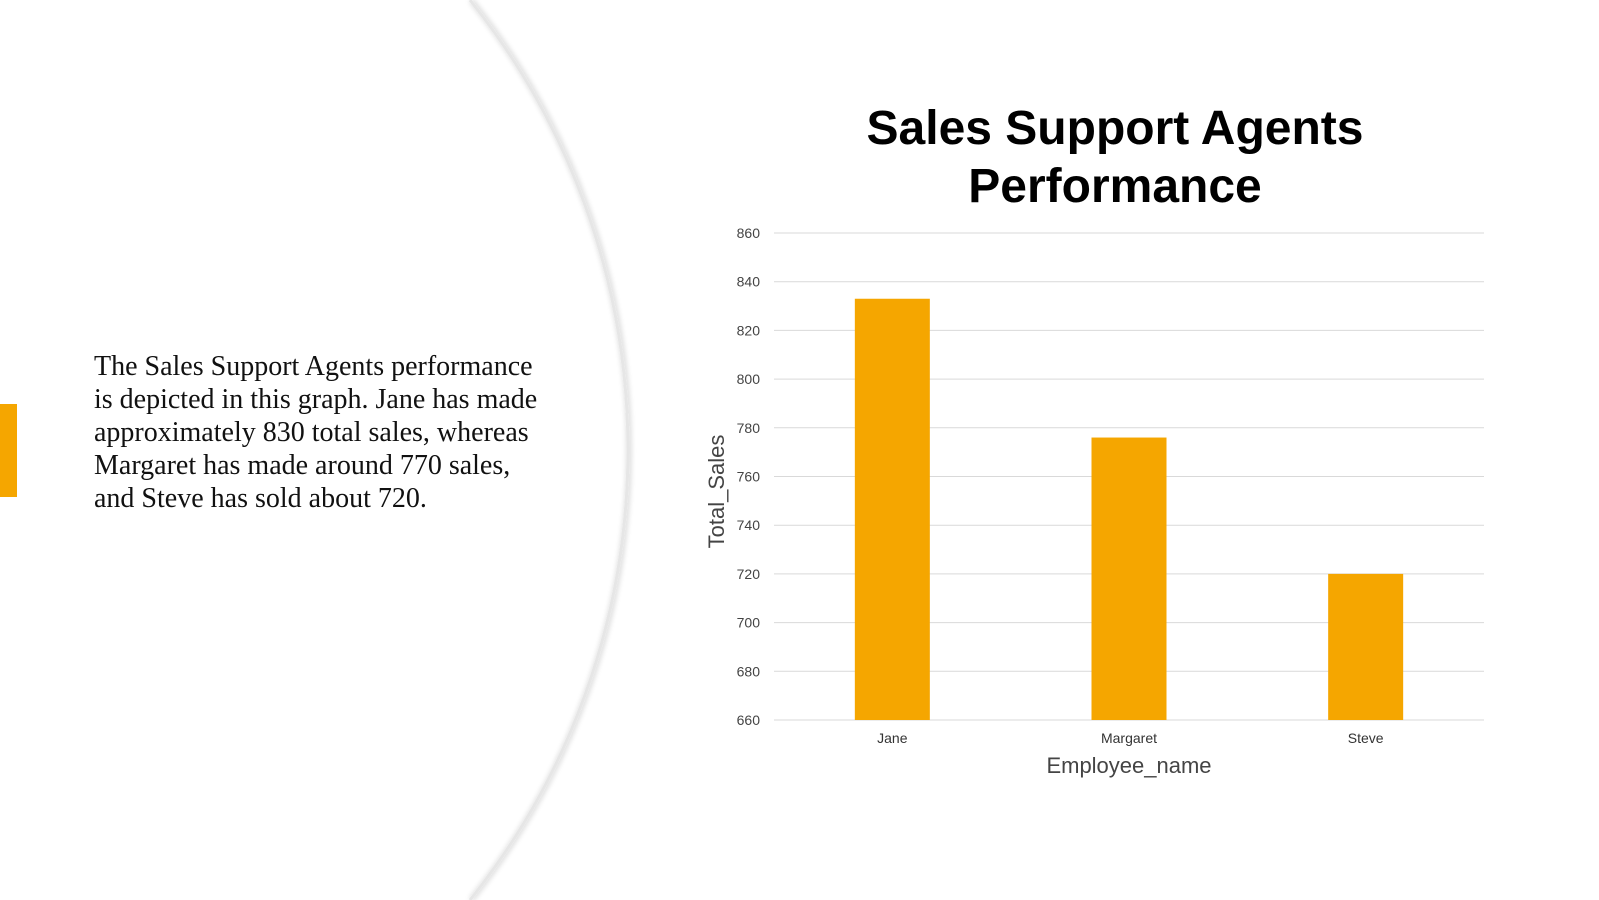 This screenshot has width=1599, height=900. I want to click on chart-title: Sales Support Agents Performance, so click(1115, 157).